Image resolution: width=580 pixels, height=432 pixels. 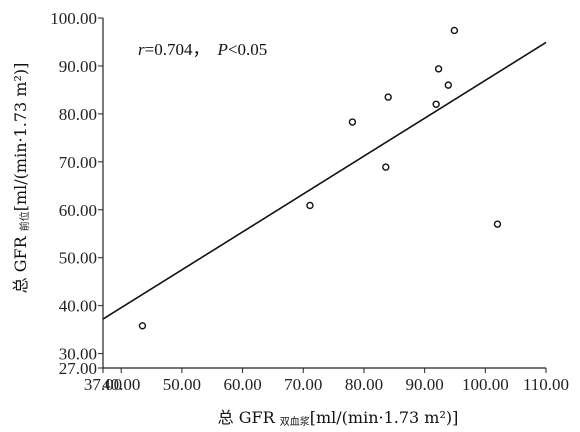 I want to click on y-axis-title-subscript: 前位, so click(x=24, y=221).